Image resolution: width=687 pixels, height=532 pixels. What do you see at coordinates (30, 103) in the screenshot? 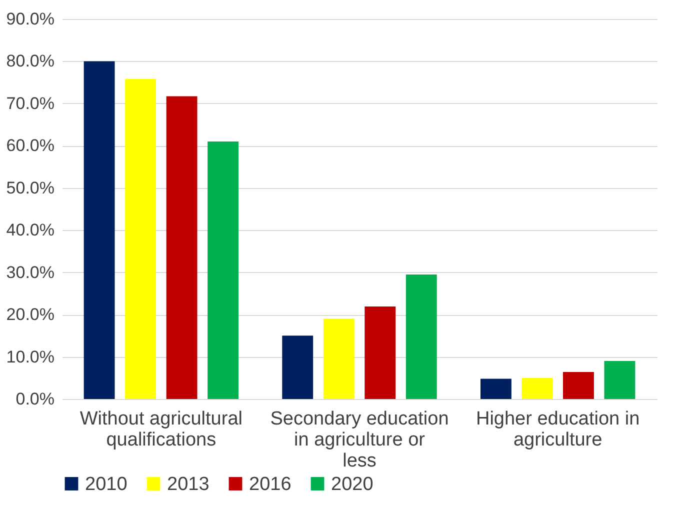
I see `y-tick-label: 70.0%` at bounding box center [30, 103].